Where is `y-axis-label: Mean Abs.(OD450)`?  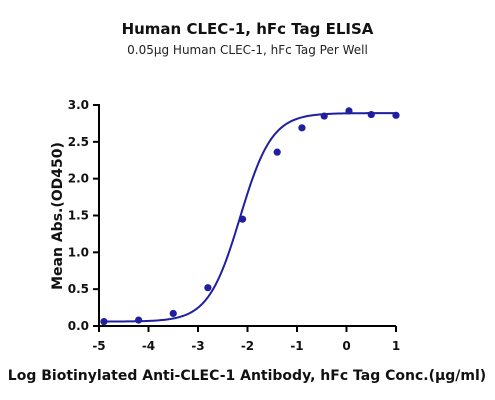
y-axis-label: Mean Abs.(OD450) is located at coordinates (58, 216).